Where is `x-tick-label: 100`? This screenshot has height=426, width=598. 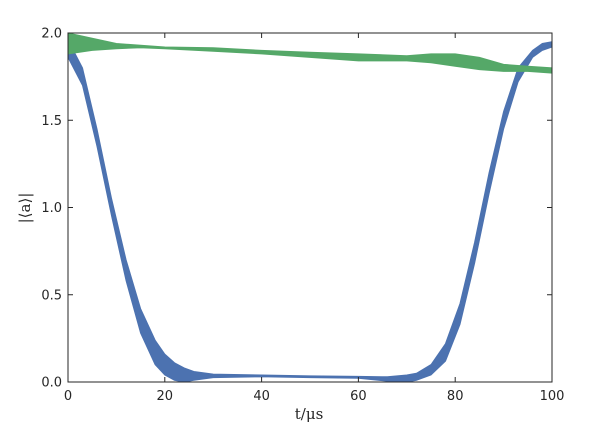 x-tick-label: 100 is located at coordinates (552, 396).